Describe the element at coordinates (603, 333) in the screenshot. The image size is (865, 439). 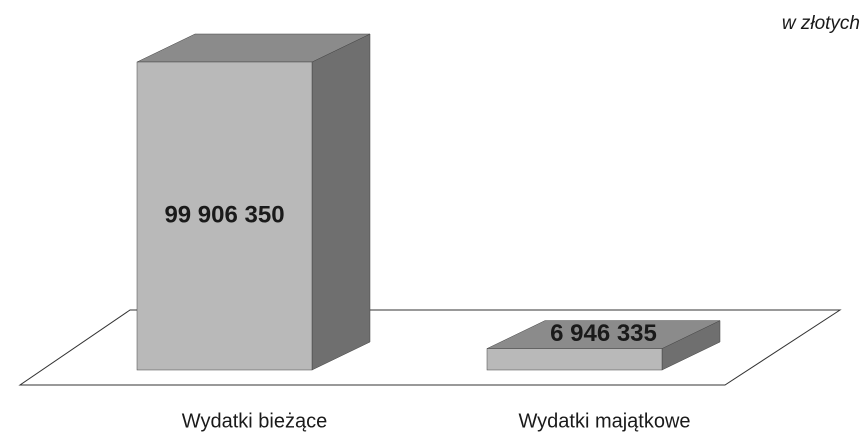
I see `value-label: 6 946 335` at that location.